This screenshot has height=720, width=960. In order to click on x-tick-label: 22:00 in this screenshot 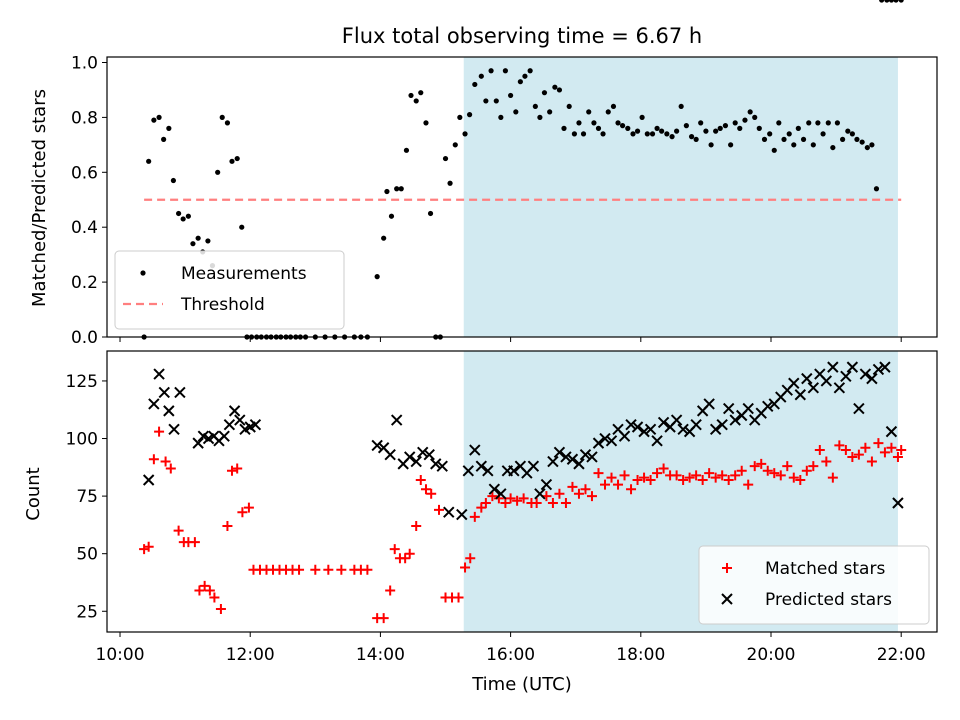, I will do `click(901, 655)`.